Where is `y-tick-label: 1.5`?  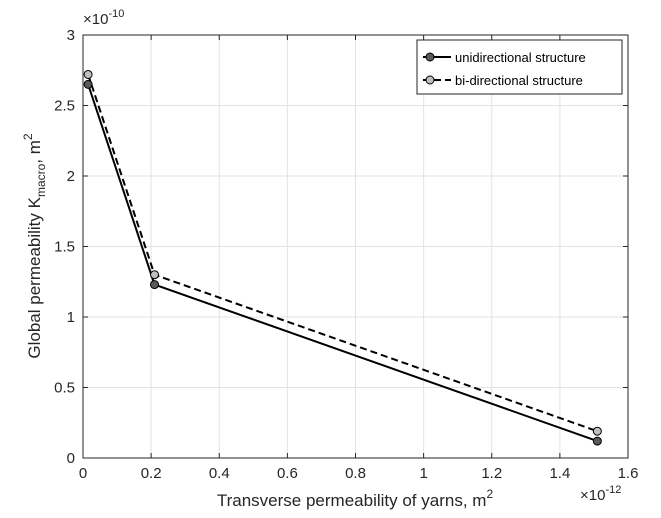 y-tick-label: 1.5 is located at coordinates (64, 247).